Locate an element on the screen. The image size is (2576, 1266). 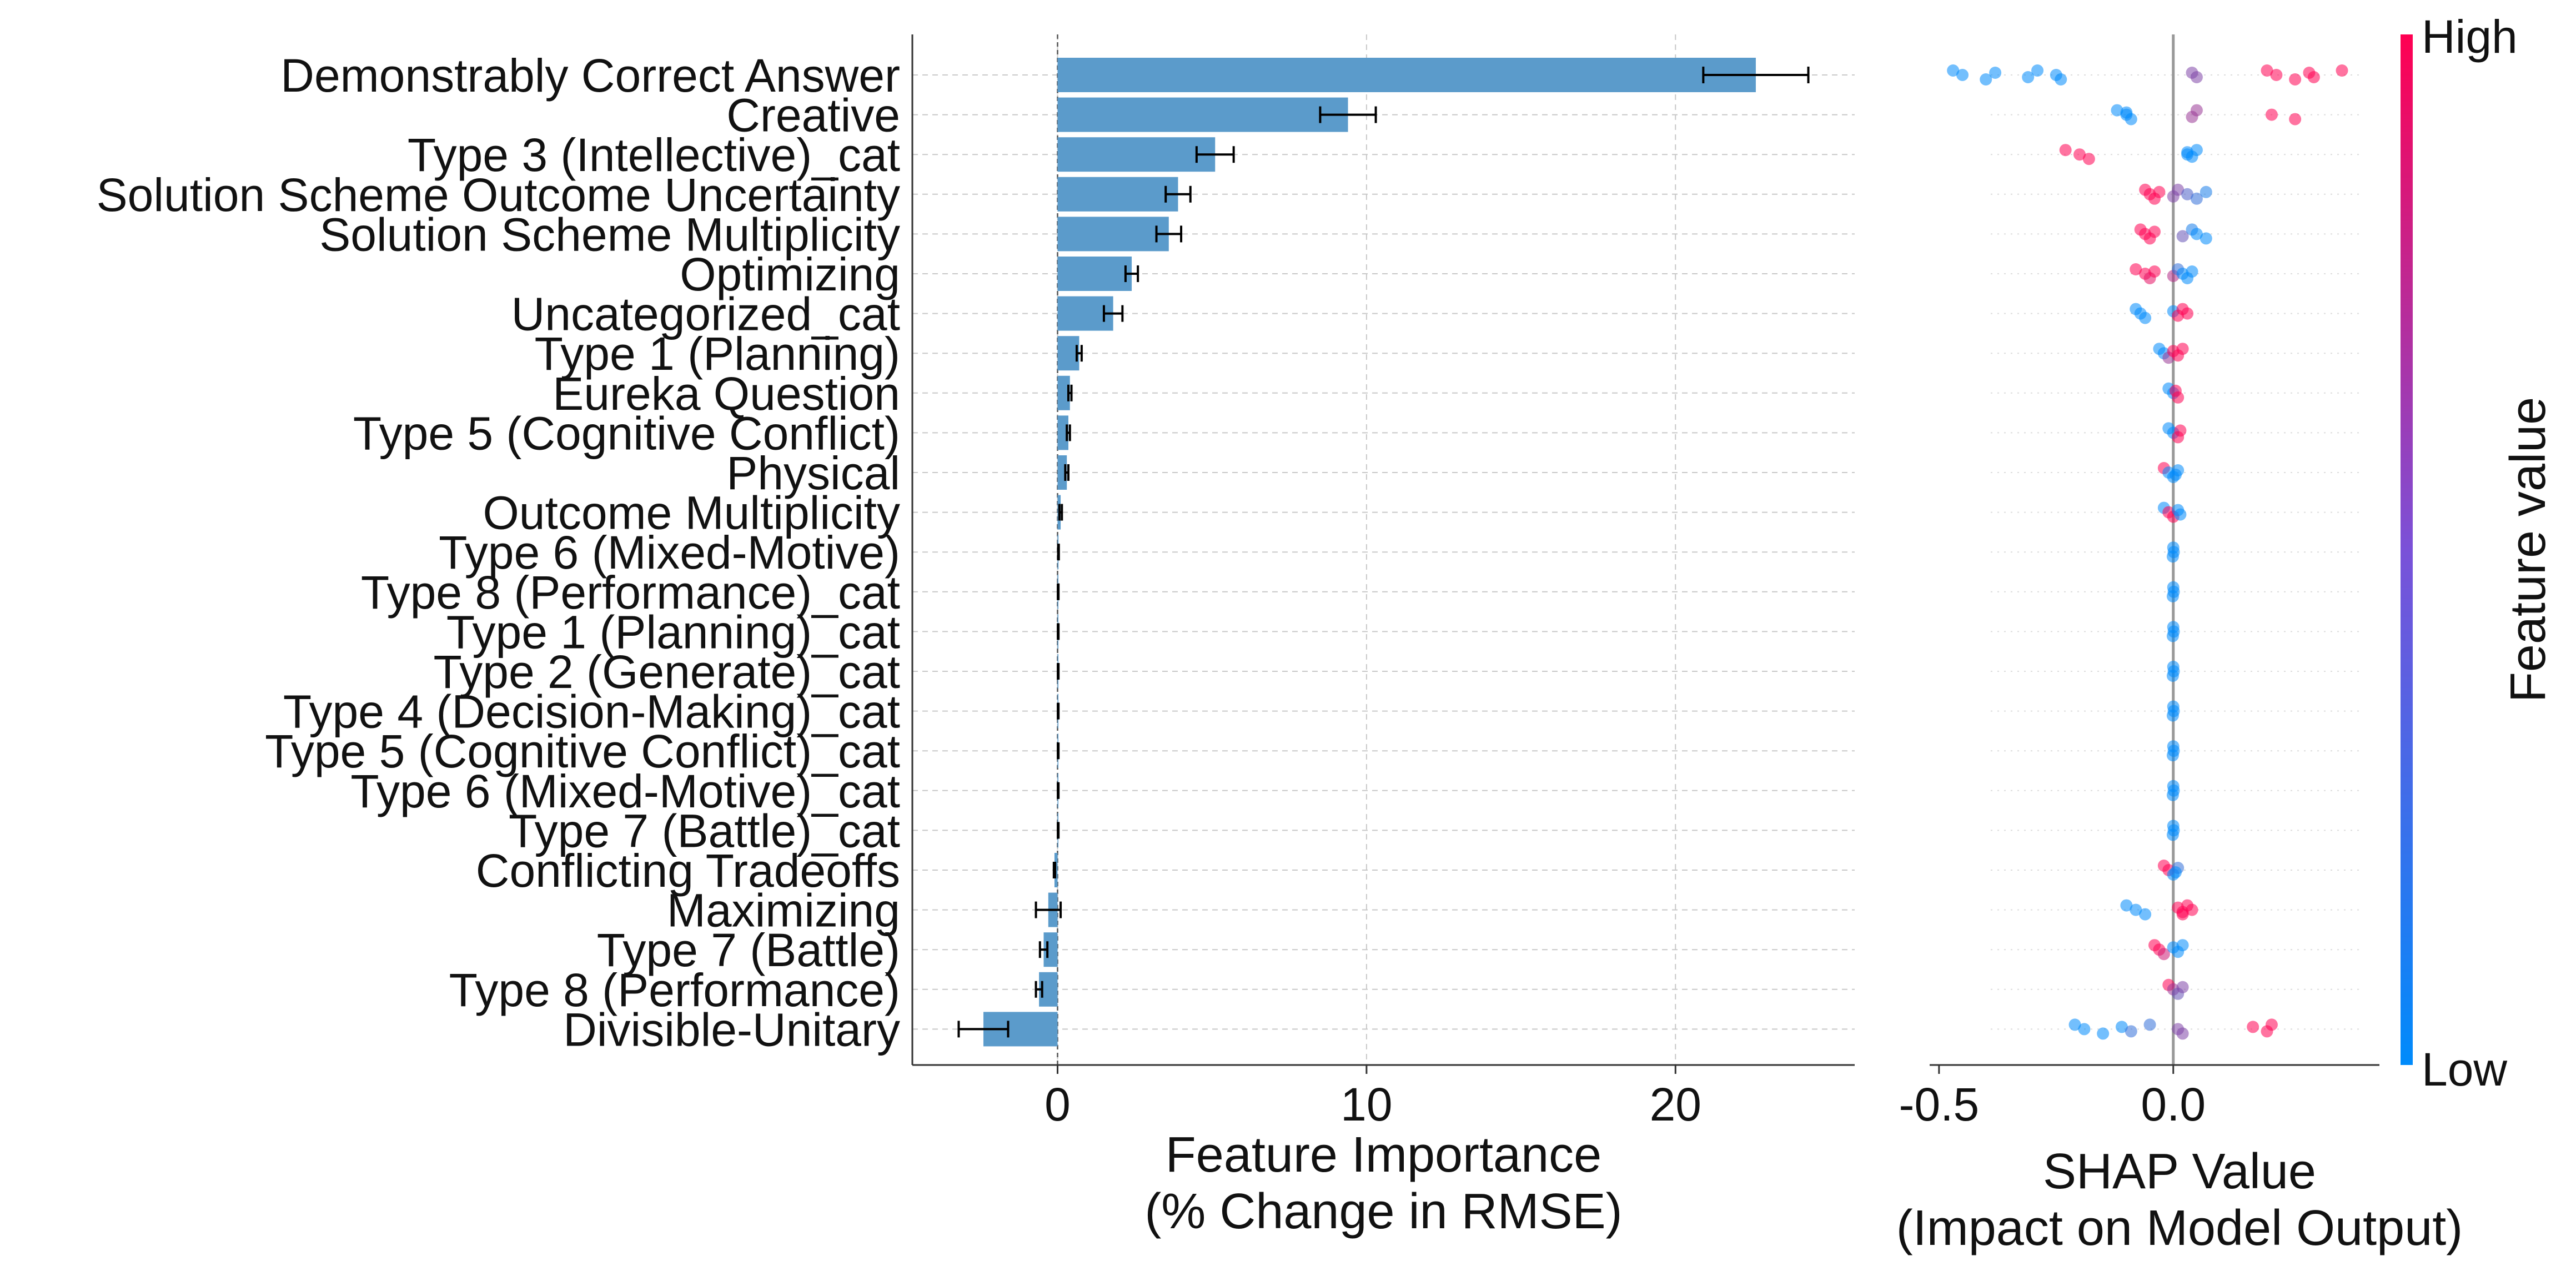
category-label: Divisible-Unitary is located at coordinates (731, 1029).